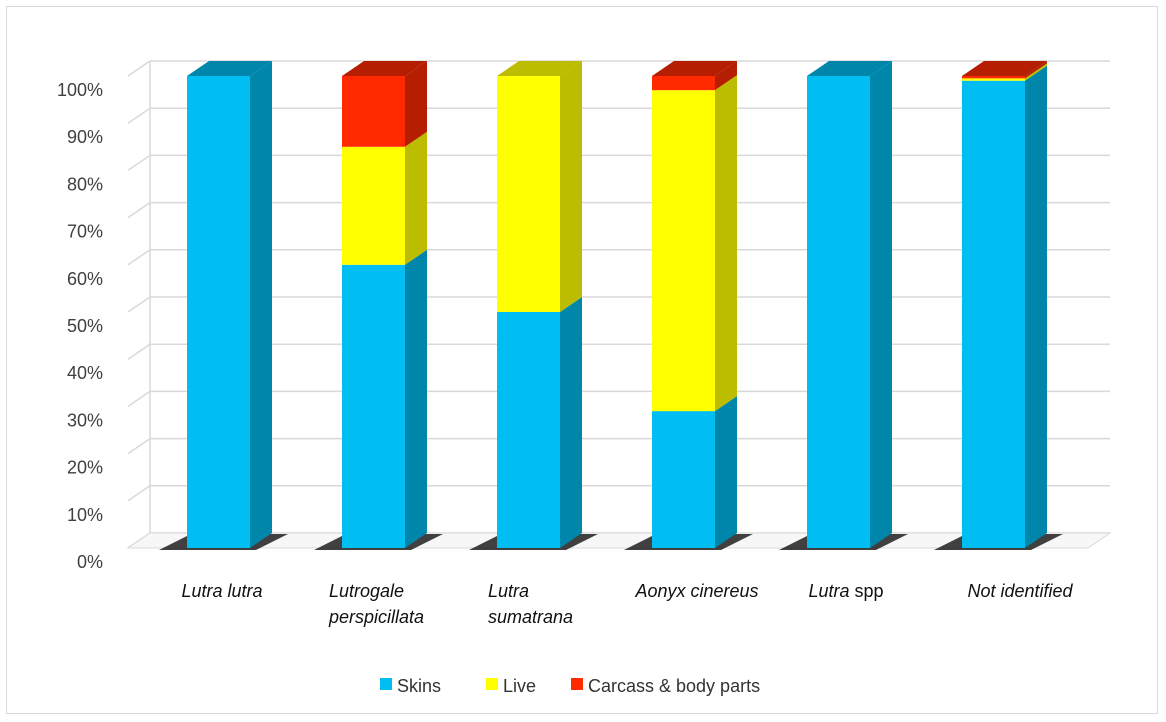 This screenshot has height=722, width=1166. Describe the element at coordinates (845, 591) in the screenshot. I see `x-tick-label: Lutra spp` at that location.